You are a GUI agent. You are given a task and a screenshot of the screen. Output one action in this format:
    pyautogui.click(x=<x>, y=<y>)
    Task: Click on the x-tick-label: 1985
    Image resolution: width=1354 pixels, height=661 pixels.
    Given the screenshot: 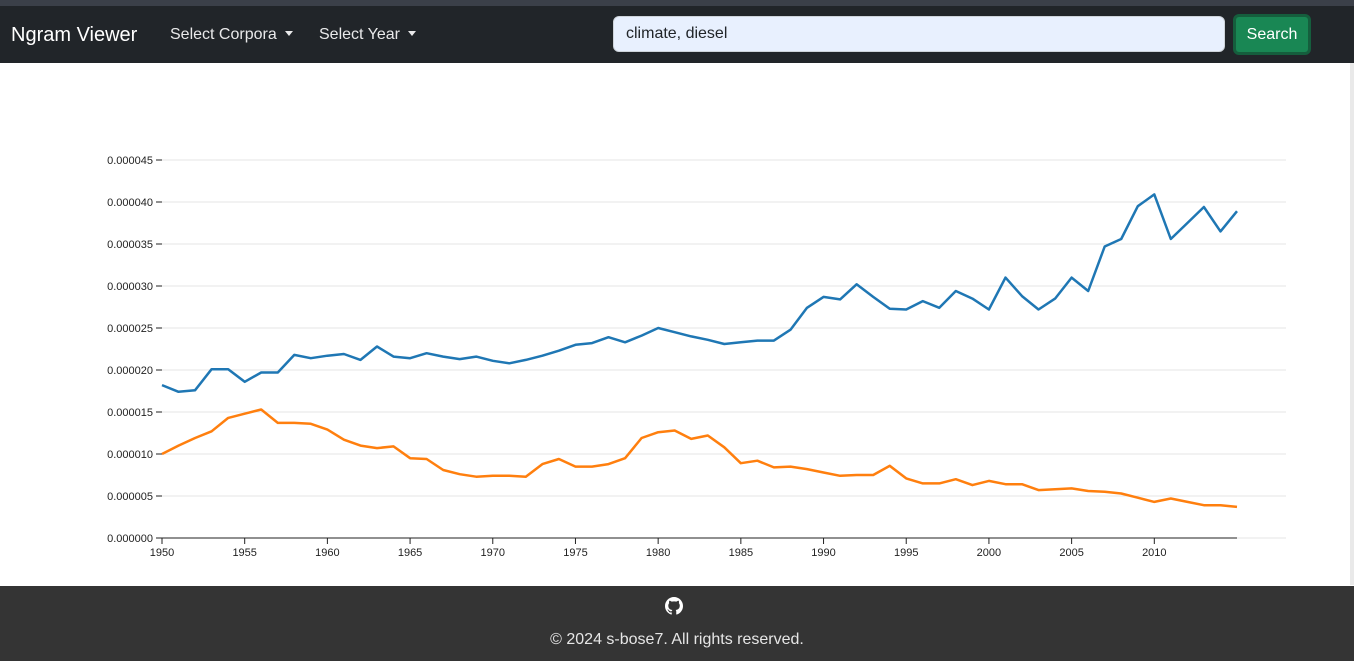 What is the action you would take?
    pyautogui.click(x=741, y=553)
    